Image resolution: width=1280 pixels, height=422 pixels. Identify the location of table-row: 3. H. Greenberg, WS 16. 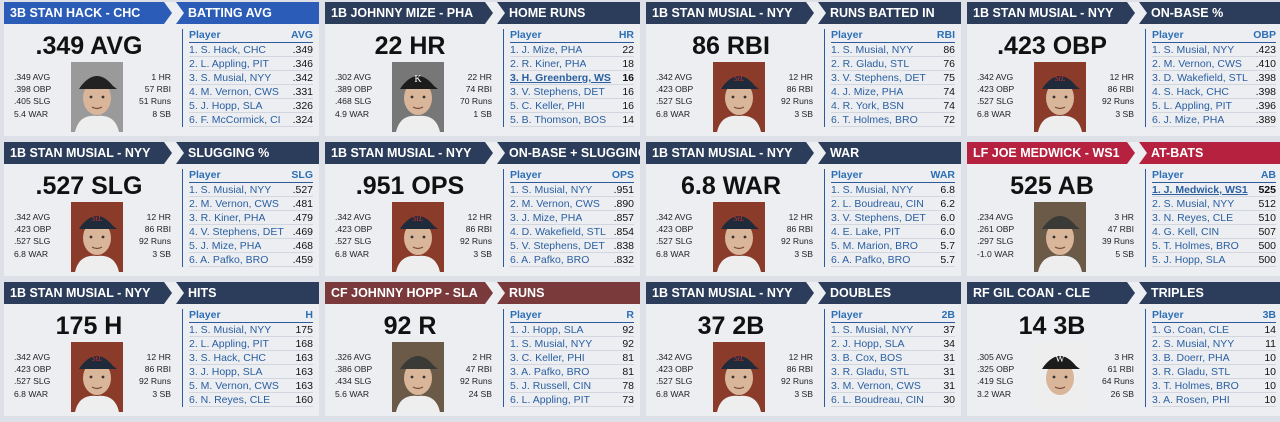
(572, 78).